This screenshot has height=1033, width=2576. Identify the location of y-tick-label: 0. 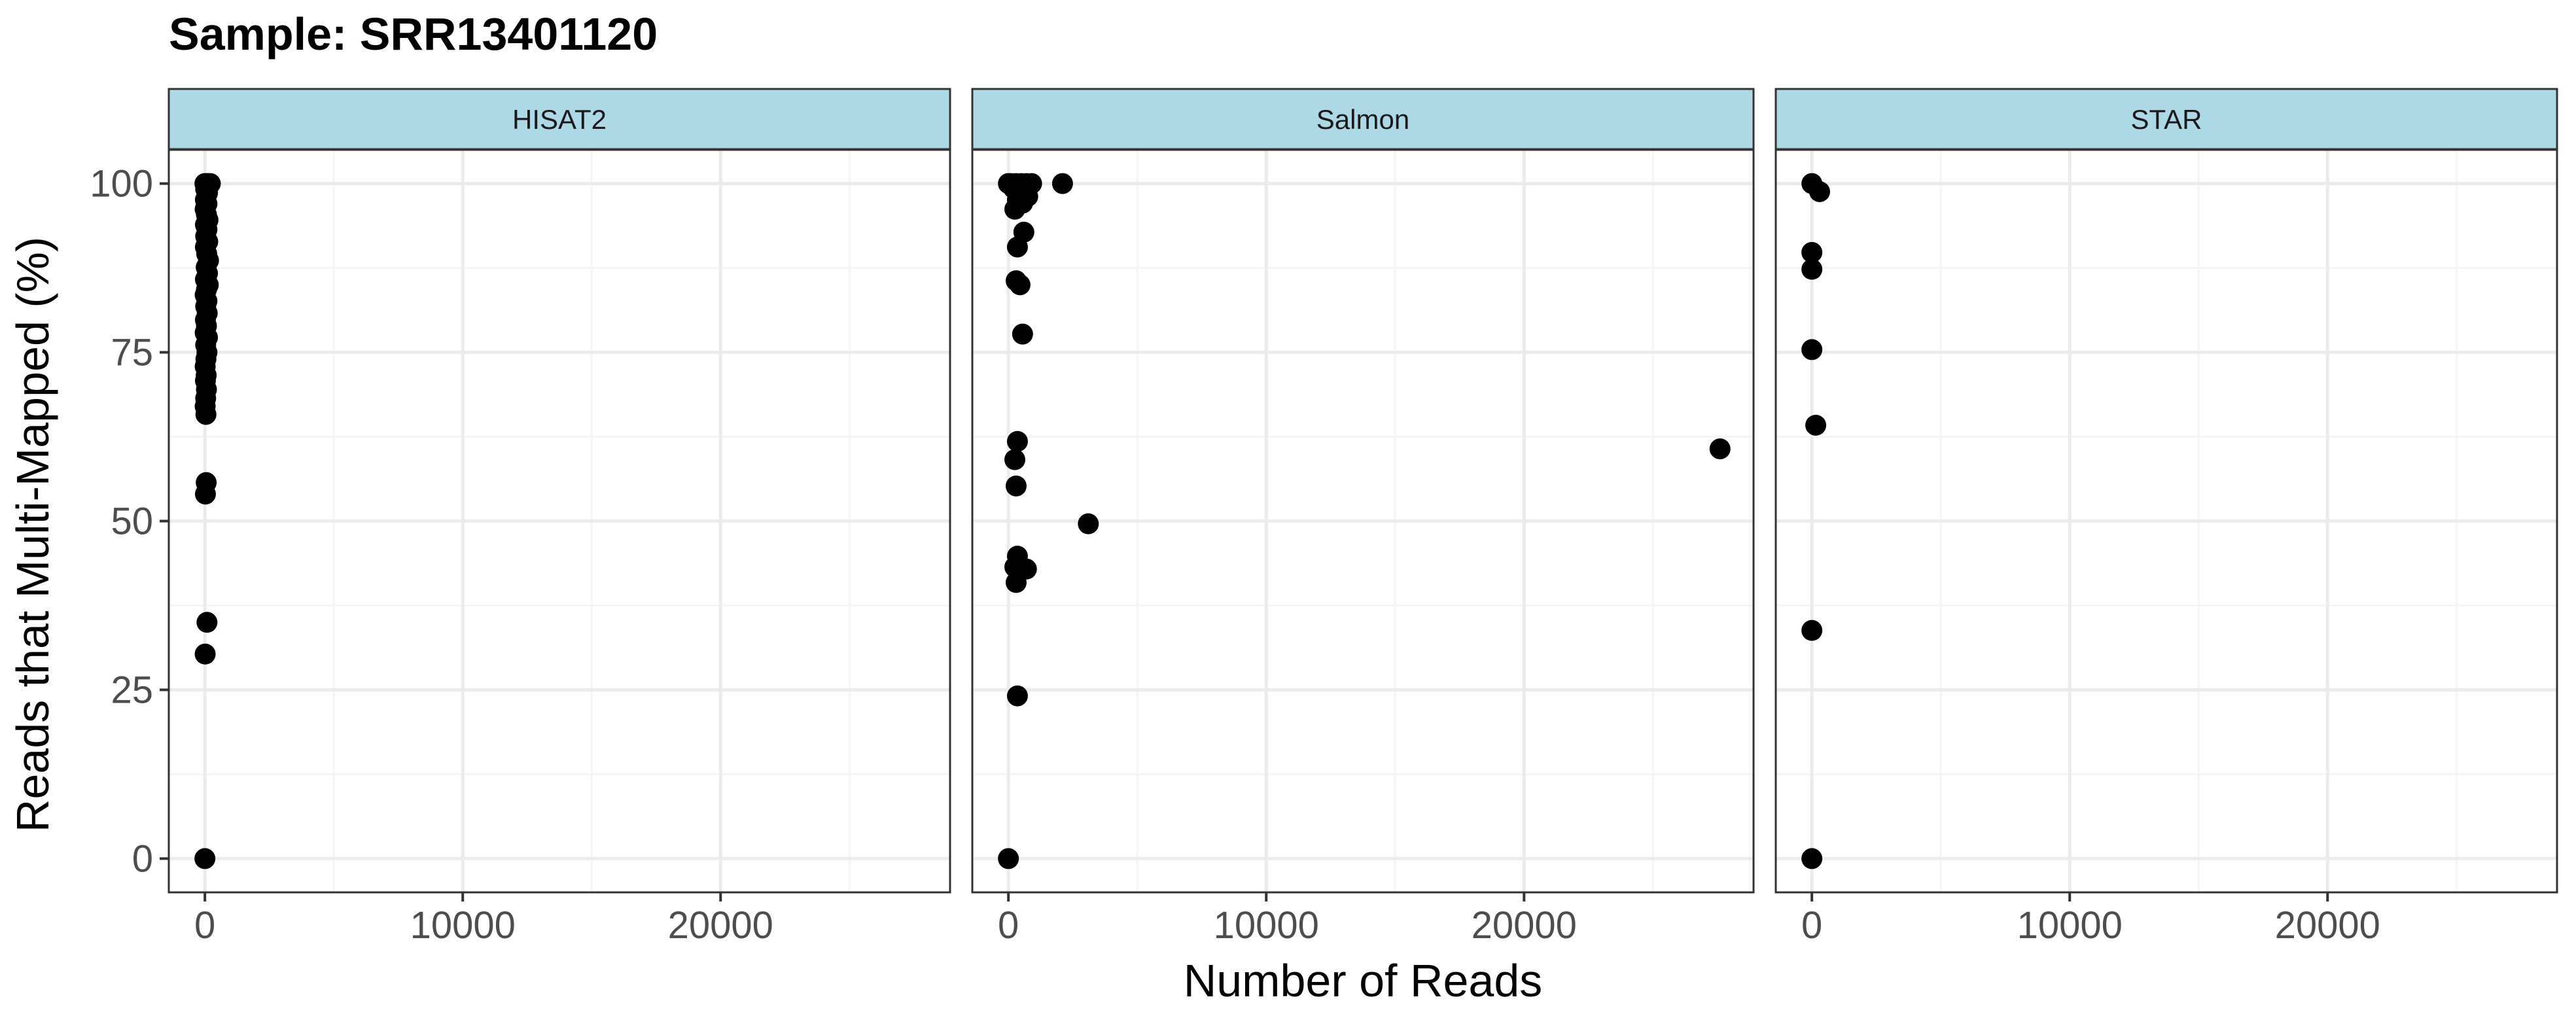
(142, 858).